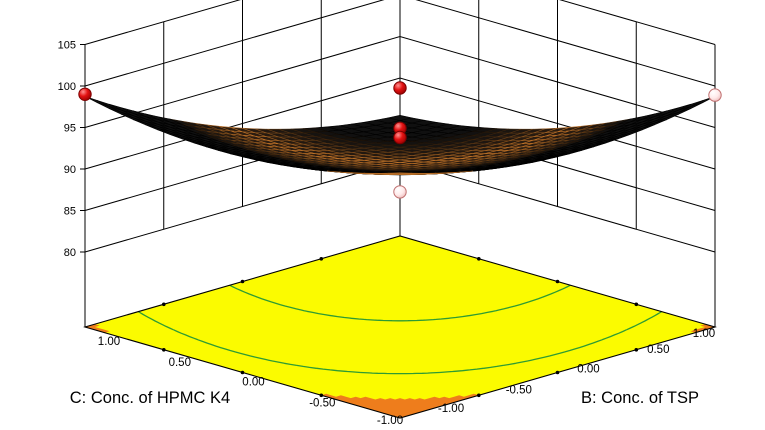 This screenshot has width=765, height=430. What do you see at coordinates (70, 253) in the screenshot?
I see `z-tick-label: 80` at bounding box center [70, 253].